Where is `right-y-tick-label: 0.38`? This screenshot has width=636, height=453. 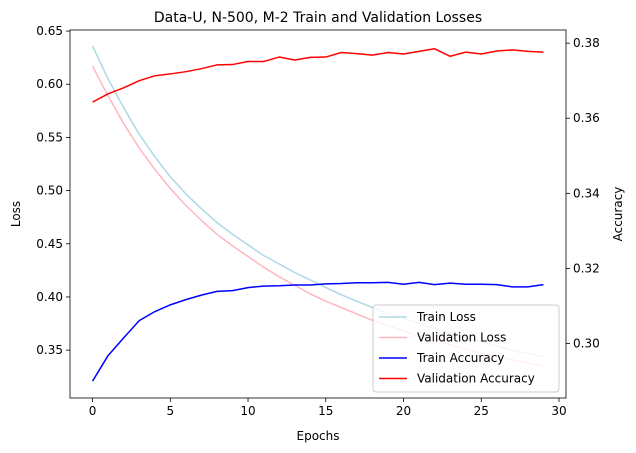 right-y-tick-label: 0.38 is located at coordinates (586, 43).